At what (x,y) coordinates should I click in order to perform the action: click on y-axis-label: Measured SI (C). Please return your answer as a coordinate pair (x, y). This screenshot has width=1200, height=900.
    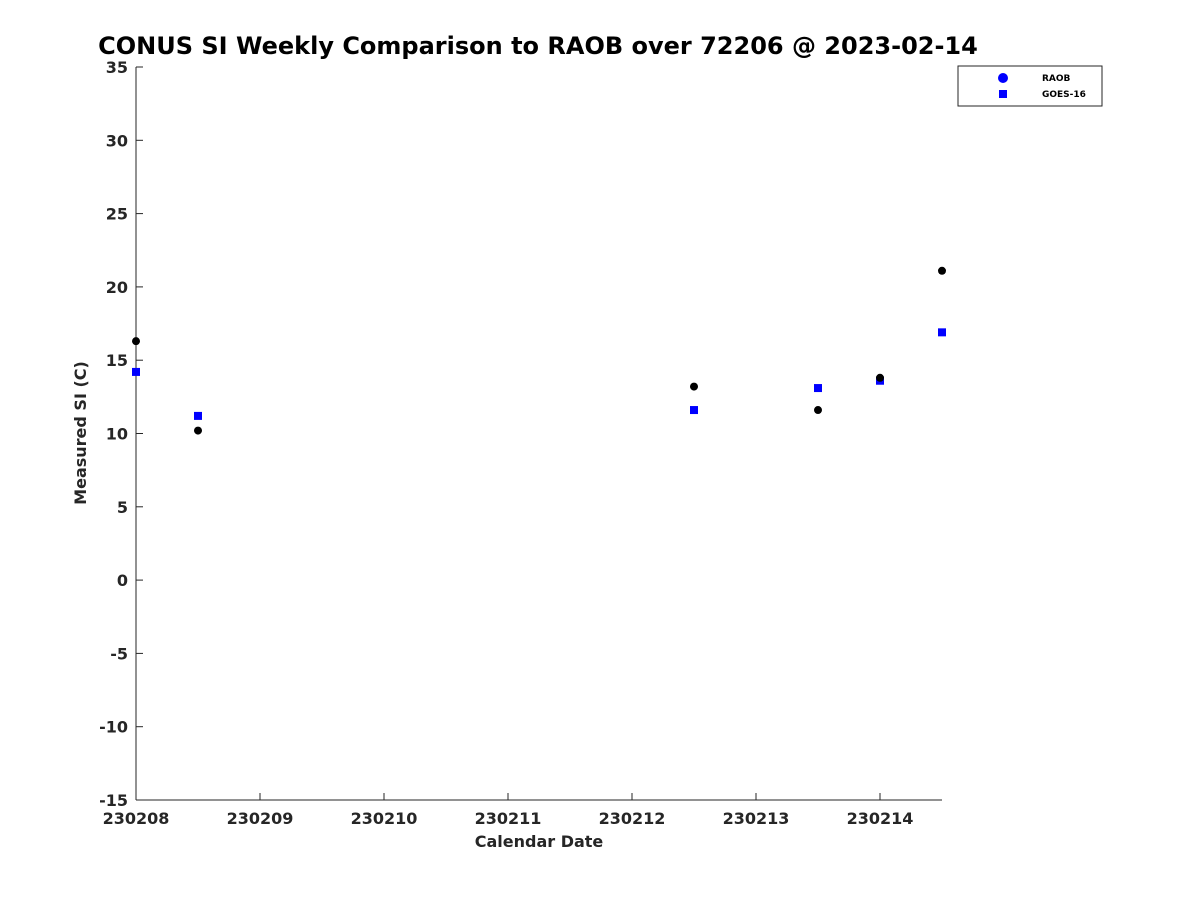
    Looking at the image, I should click on (80, 433).